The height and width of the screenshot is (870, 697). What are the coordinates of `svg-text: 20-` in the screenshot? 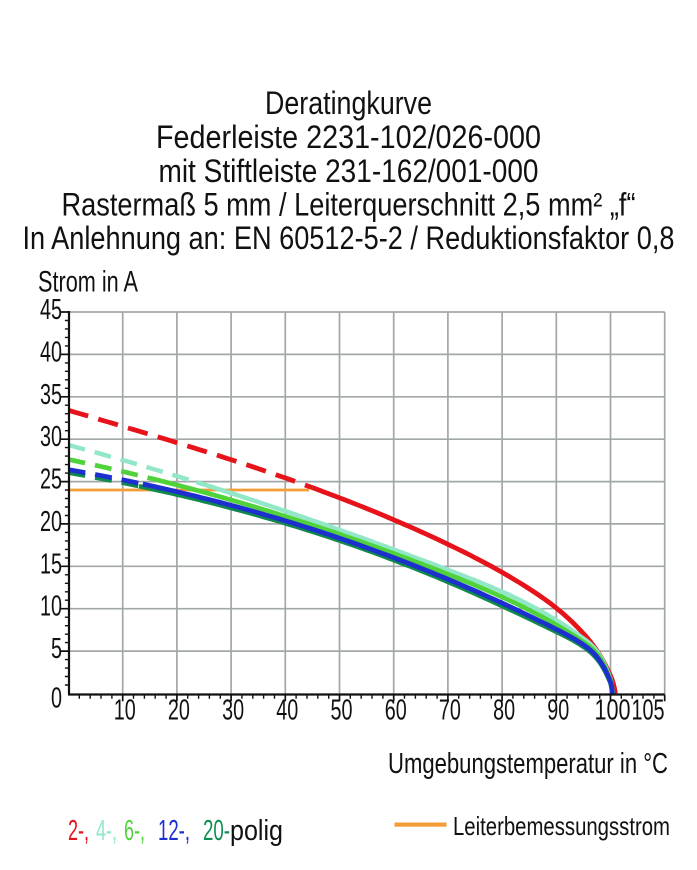 It's located at (216, 831).